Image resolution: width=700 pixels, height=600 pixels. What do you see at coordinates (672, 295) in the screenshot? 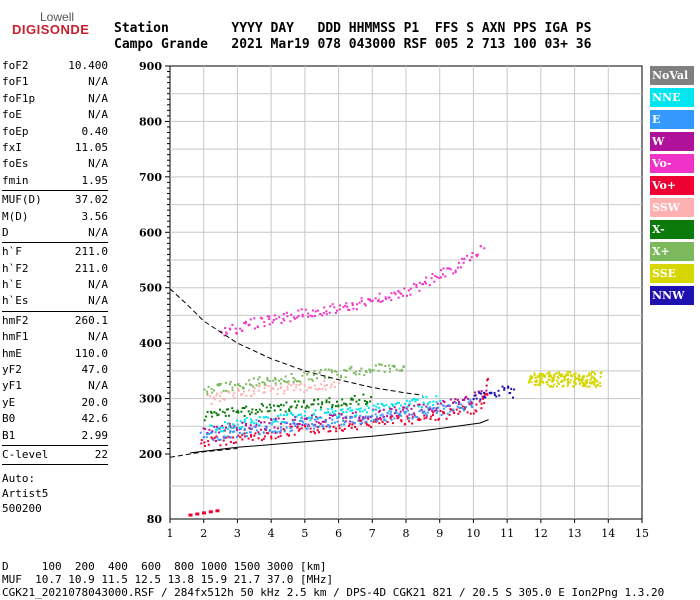
I see `legend-item: NNW` at bounding box center [672, 295].